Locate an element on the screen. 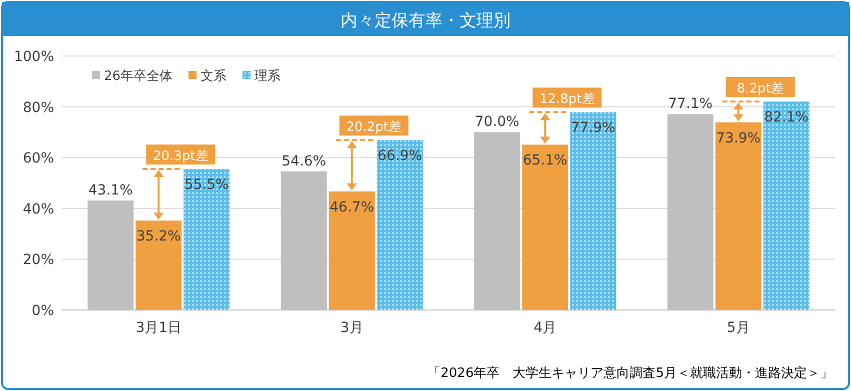 This screenshot has height=391, width=851. data-label: 55.5% is located at coordinates (206, 185).